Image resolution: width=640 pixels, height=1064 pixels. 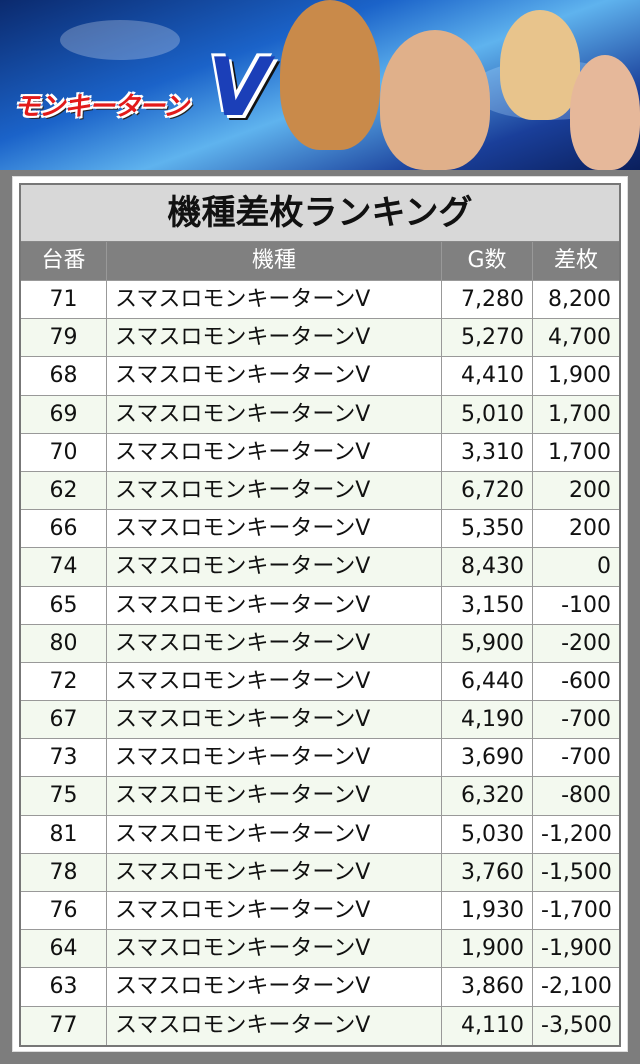 I want to click on cell-games: 6,320, so click(x=487, y=796).